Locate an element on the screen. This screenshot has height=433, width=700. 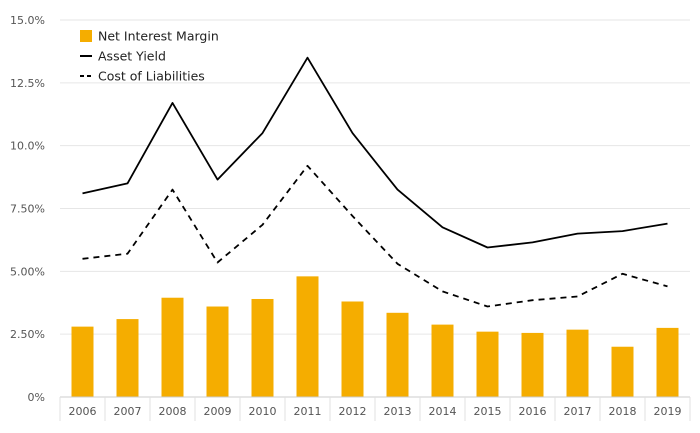
x-tick-label: 2012 is located at coordinates (353, 411).